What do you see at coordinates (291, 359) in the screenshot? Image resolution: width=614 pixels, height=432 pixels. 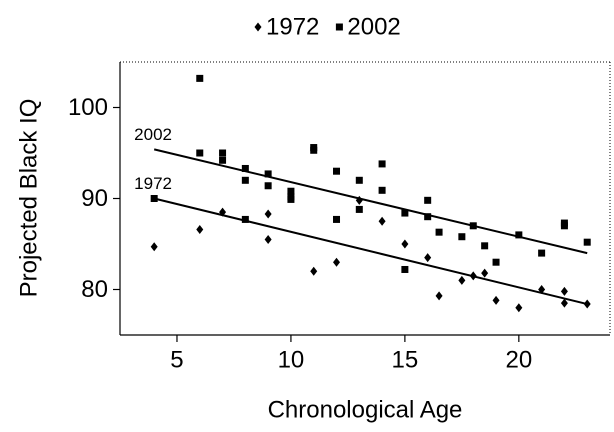 I see `x-tick-label: 10` at bounding box center [291, 359].